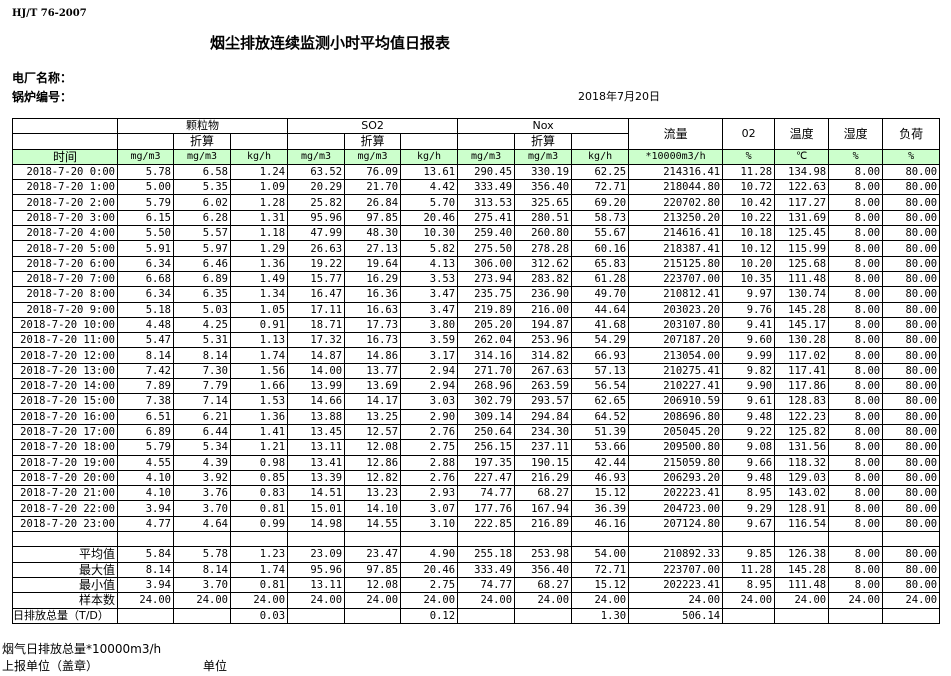 This screenshot has width=951, height=676. I want to click on value-cell: 20.46, so click(429, 569).